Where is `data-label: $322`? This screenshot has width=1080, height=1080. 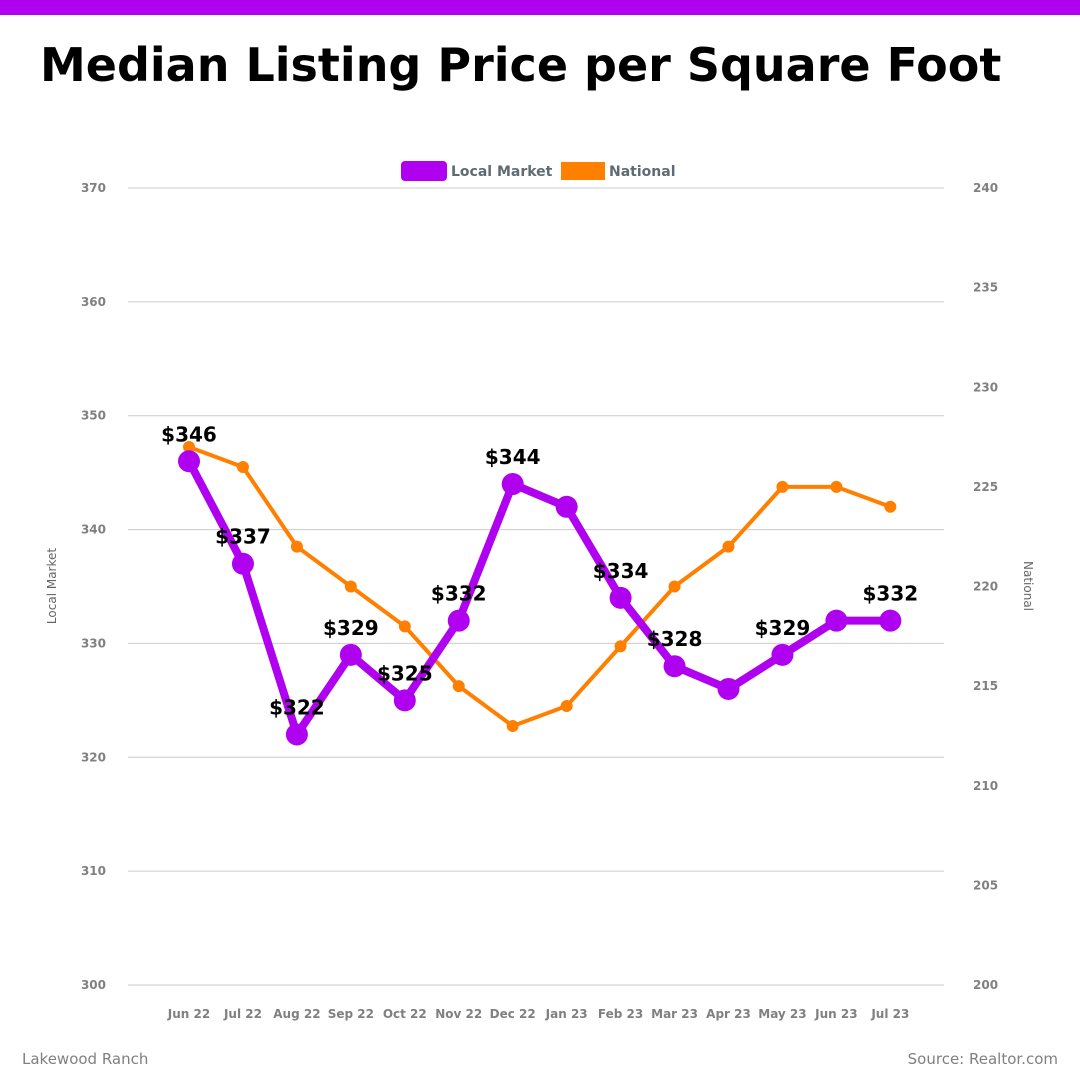 data-label: $322 is located at coordinates (297, 708).